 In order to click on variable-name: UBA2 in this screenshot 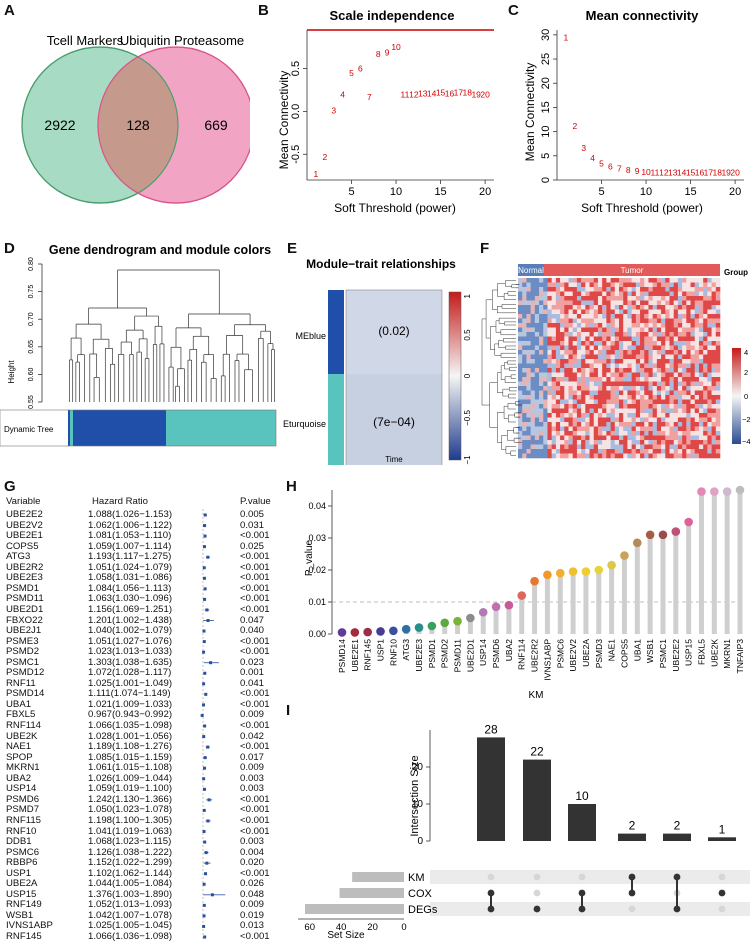, I will do `click(19, 778)`.